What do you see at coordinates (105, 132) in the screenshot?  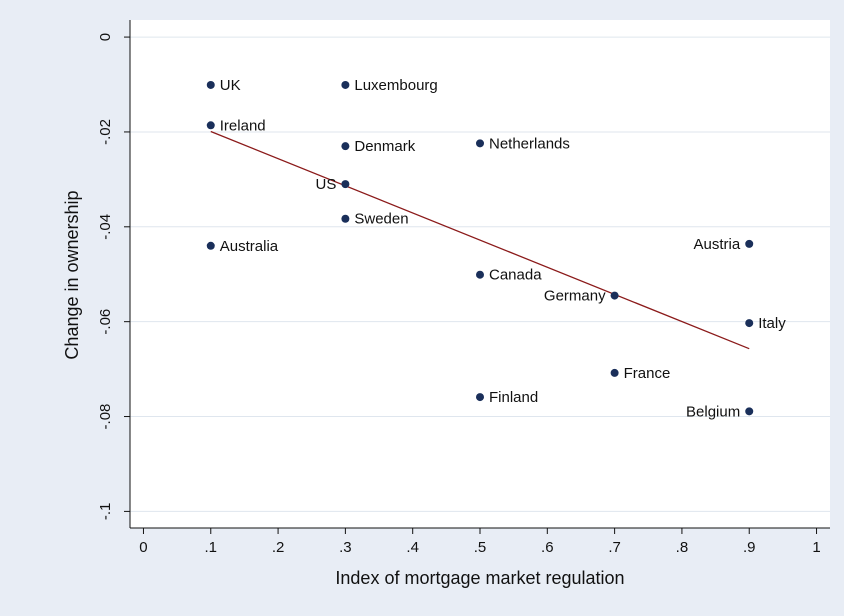 I see `y-tick-label: -.02` at bounding box center [105, 132].